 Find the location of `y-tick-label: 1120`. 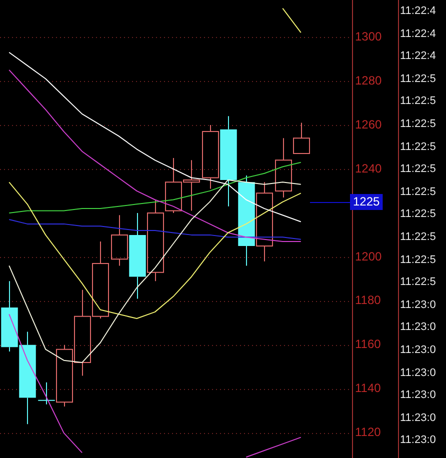

y-tick-label: 1120 is located at coordinates (368, 432).